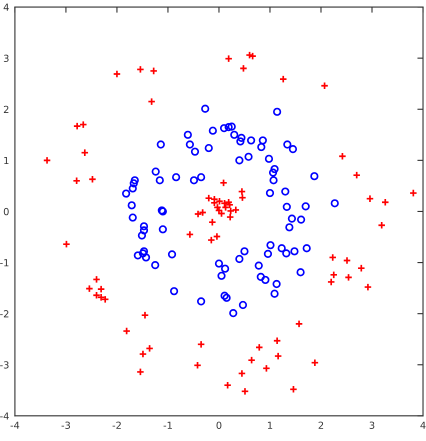 The height and width of the screenshot is (441, 426). What do you see at coordinates (6, 212) in the screenshot?
I see `y-tick-label: 0` at bounding box center [6, 212].